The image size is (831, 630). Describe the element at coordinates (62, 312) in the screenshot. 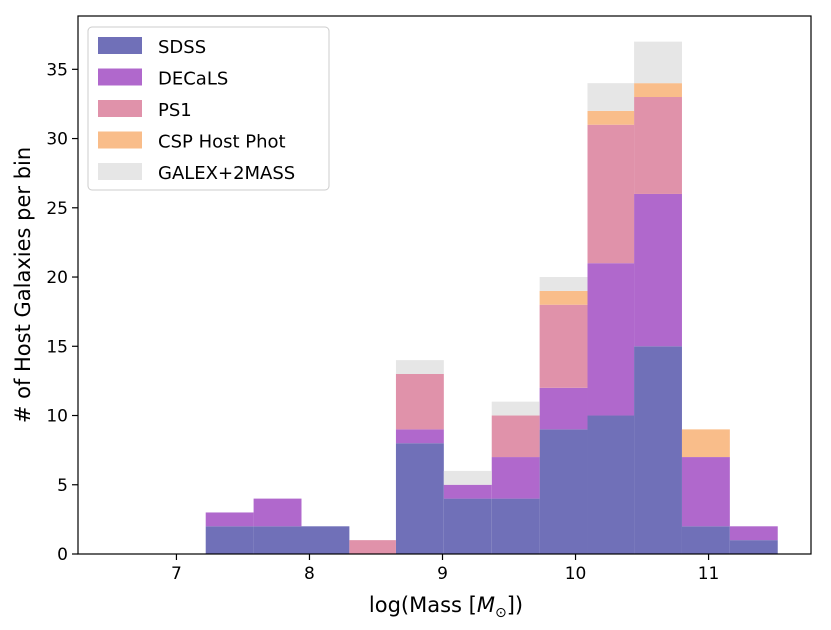

I see `y-axis-ticks: 0 5 10 15 20 25 30 35` at that location.